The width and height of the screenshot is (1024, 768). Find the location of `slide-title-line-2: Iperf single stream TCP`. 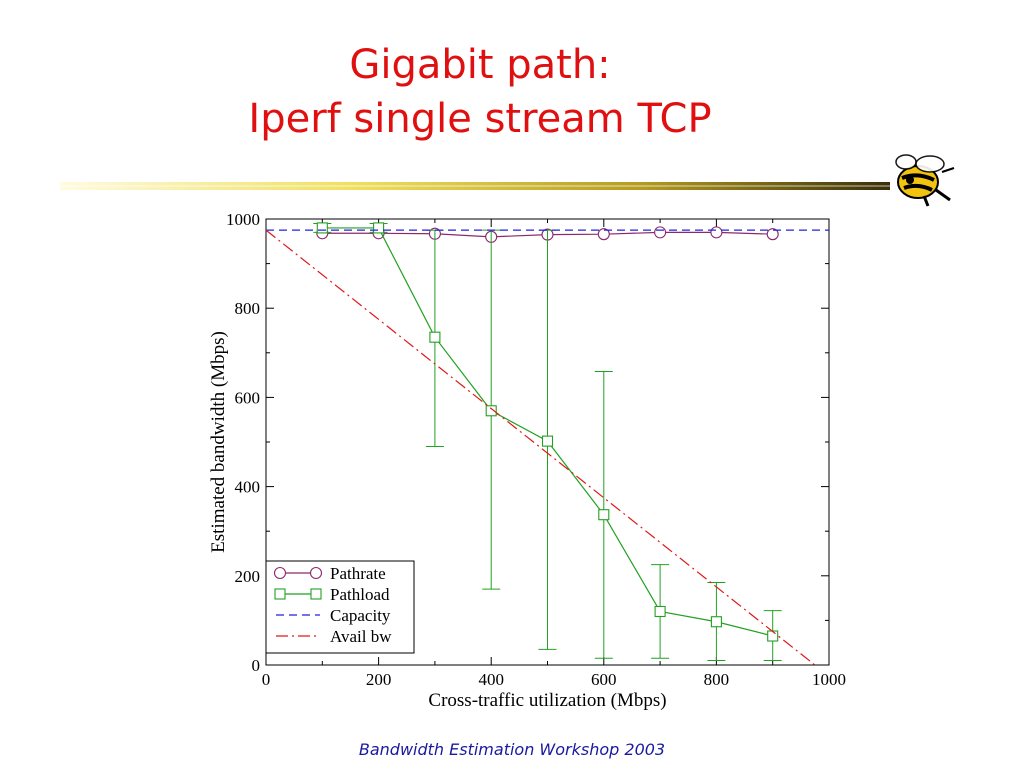

slide-title-line-2: Iperf single stream TCP is located at coordinates (480, 119).